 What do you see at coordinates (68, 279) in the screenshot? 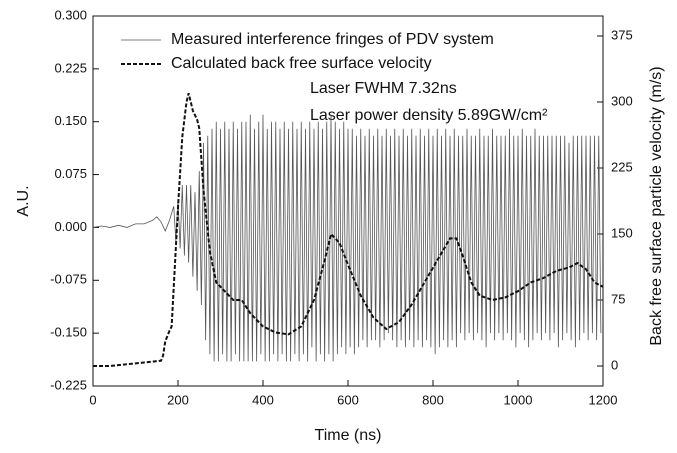
I see `y-tick-label: -0.075` at bounding box center [68, 279].